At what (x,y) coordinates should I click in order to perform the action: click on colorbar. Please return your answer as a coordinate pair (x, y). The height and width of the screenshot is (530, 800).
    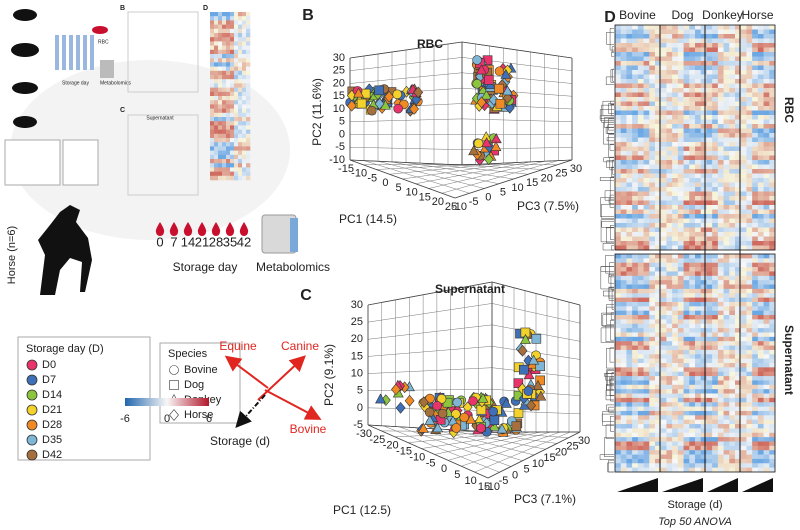
    Looking at the image, I should click on (167, 402).